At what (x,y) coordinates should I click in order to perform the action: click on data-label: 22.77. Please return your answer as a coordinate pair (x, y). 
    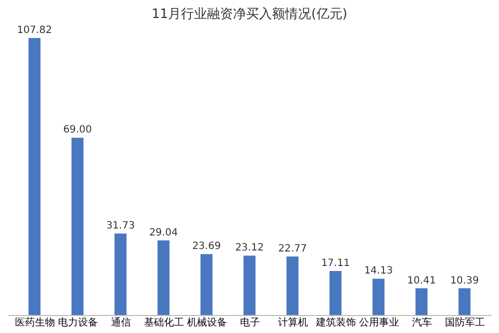
    Looking at the image, I should click on (292, 249).